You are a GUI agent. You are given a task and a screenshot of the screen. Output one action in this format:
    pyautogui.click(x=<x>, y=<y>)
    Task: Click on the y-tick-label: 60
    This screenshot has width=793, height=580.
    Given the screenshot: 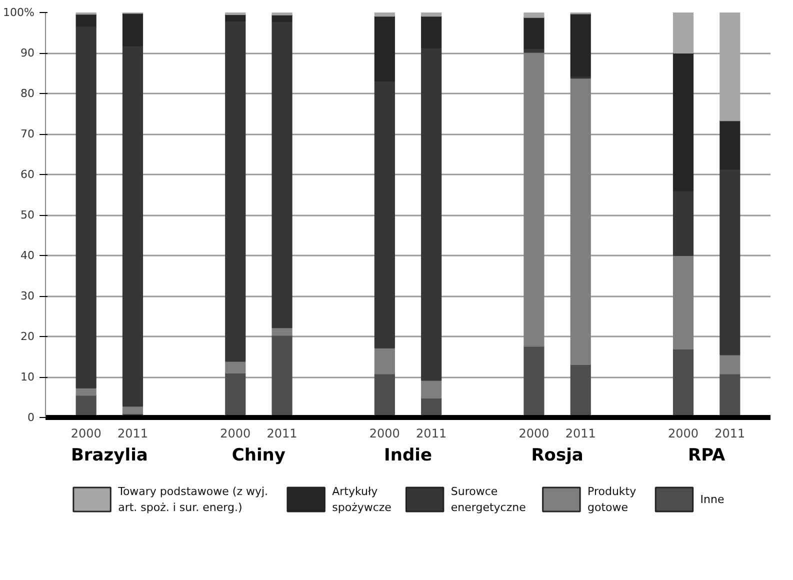 What is the action you would take?
    pyautogui.click(x=27, y=174)
    